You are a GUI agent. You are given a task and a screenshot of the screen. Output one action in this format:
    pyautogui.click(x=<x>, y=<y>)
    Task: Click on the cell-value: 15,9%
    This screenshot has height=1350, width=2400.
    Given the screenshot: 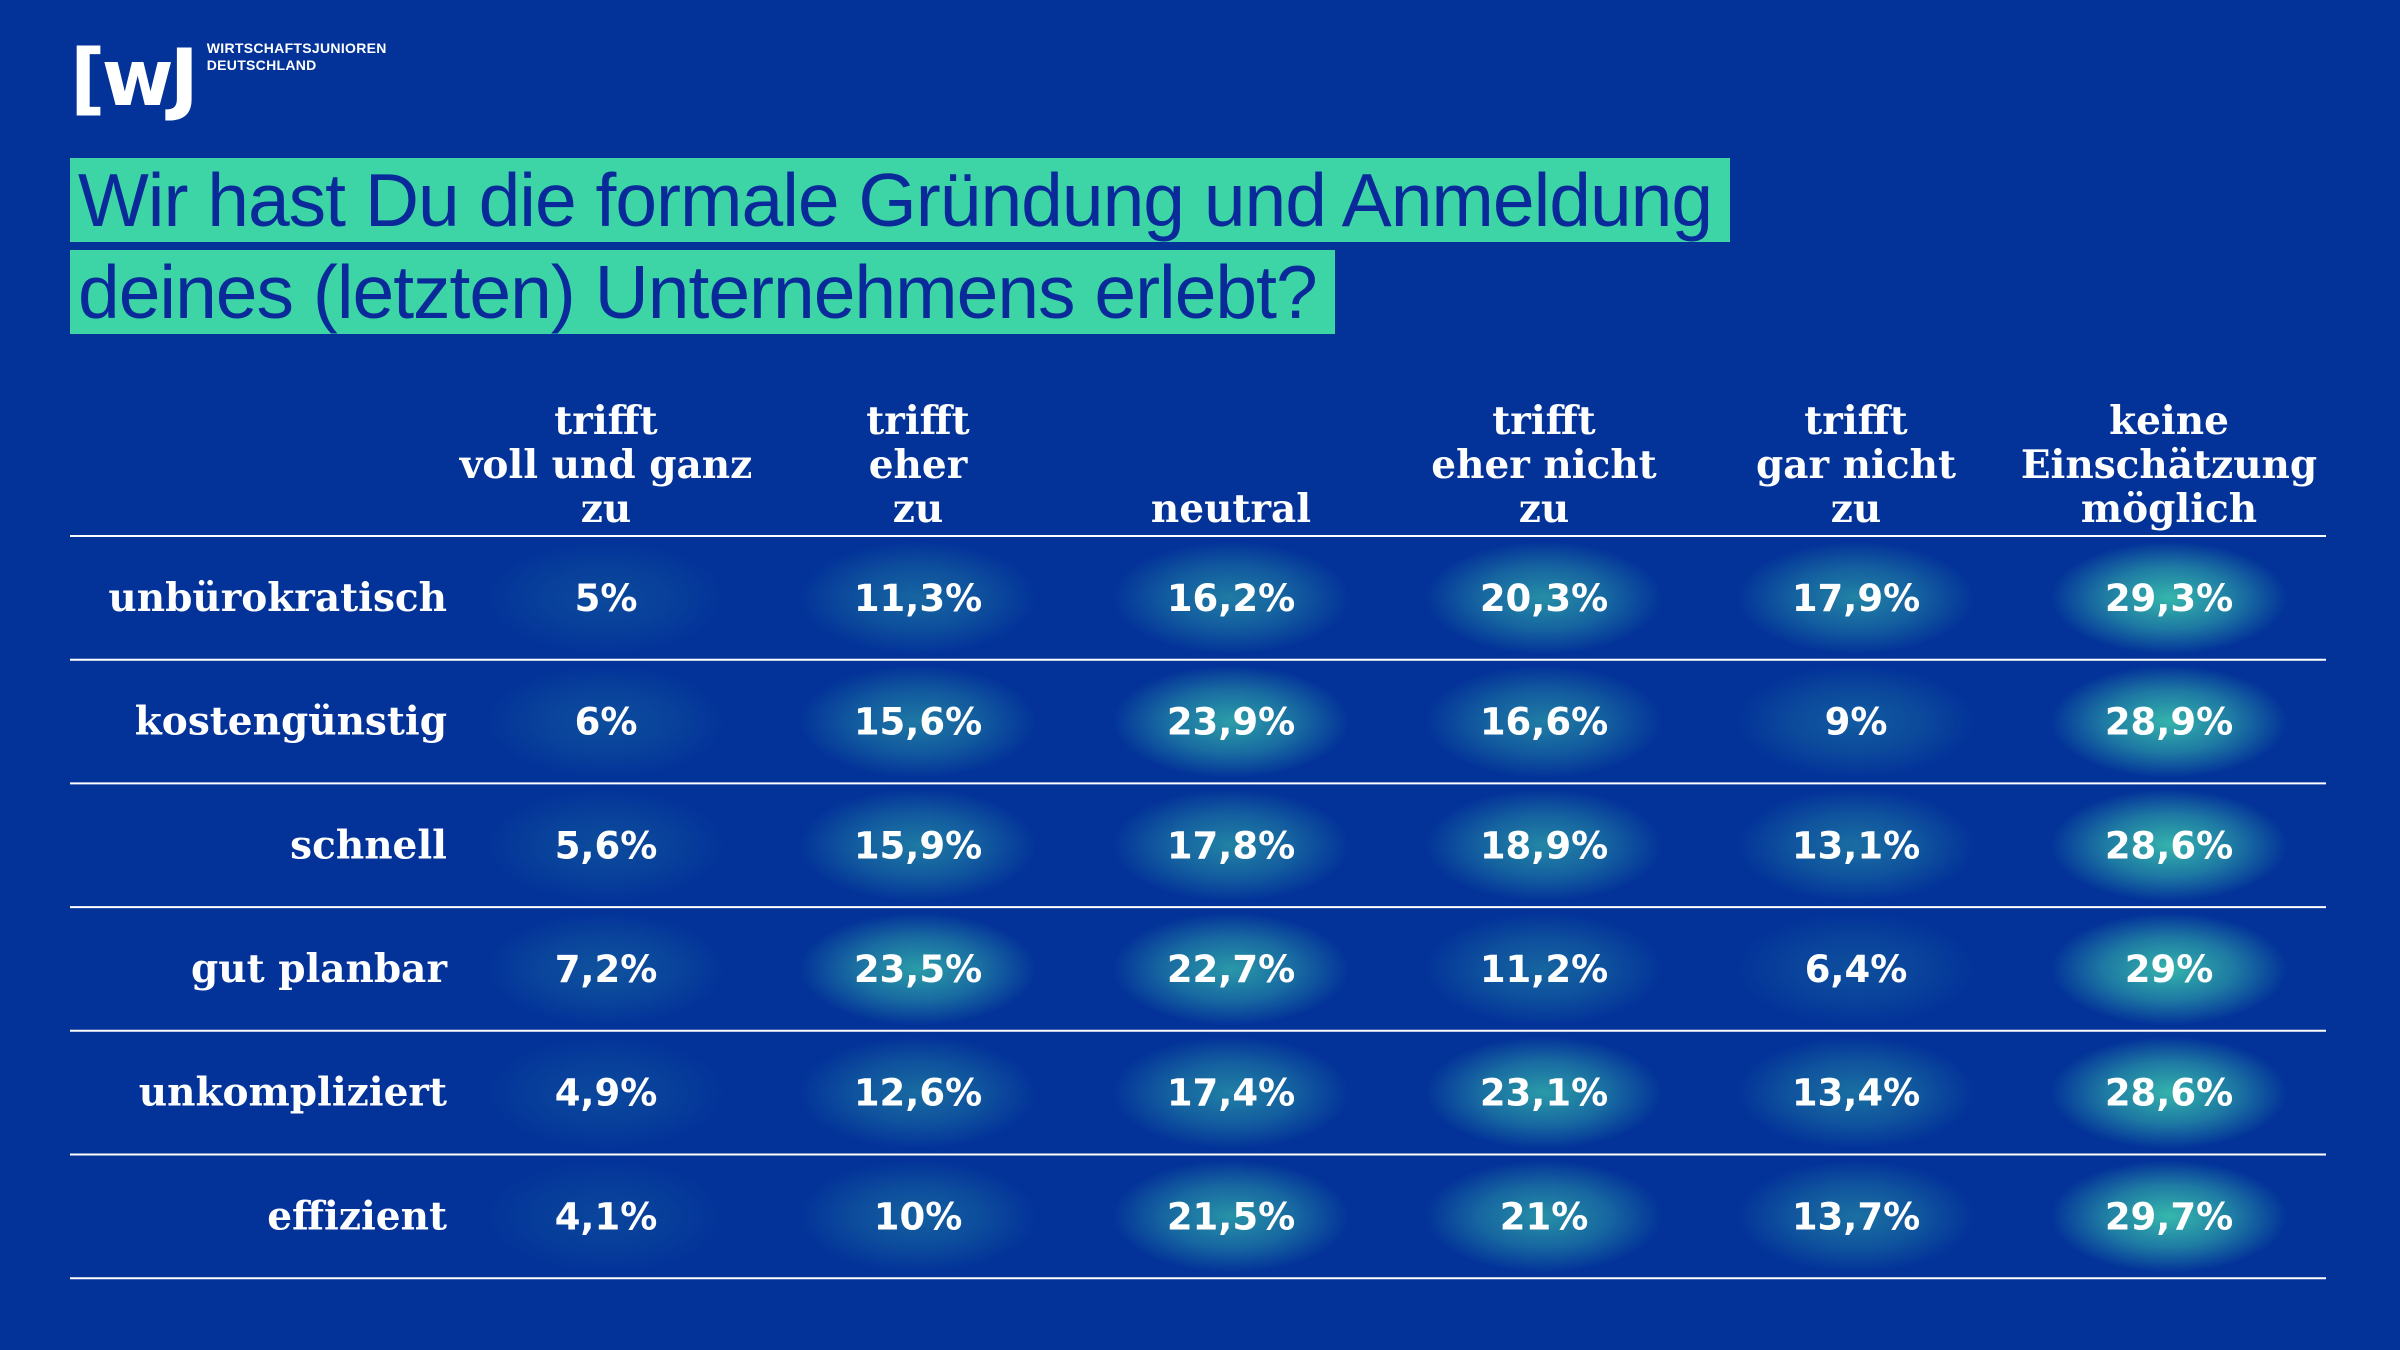 What is the action you would take?
    pyautogui.click(x=918, y=845)
    